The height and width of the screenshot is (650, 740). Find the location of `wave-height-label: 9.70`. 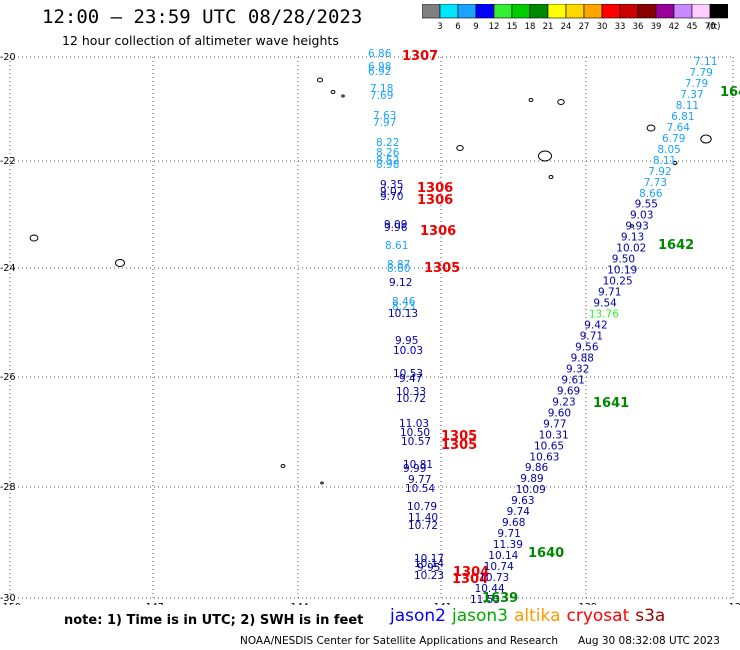

wave-height-label: 9.70 is located at coordinates (391, 197).